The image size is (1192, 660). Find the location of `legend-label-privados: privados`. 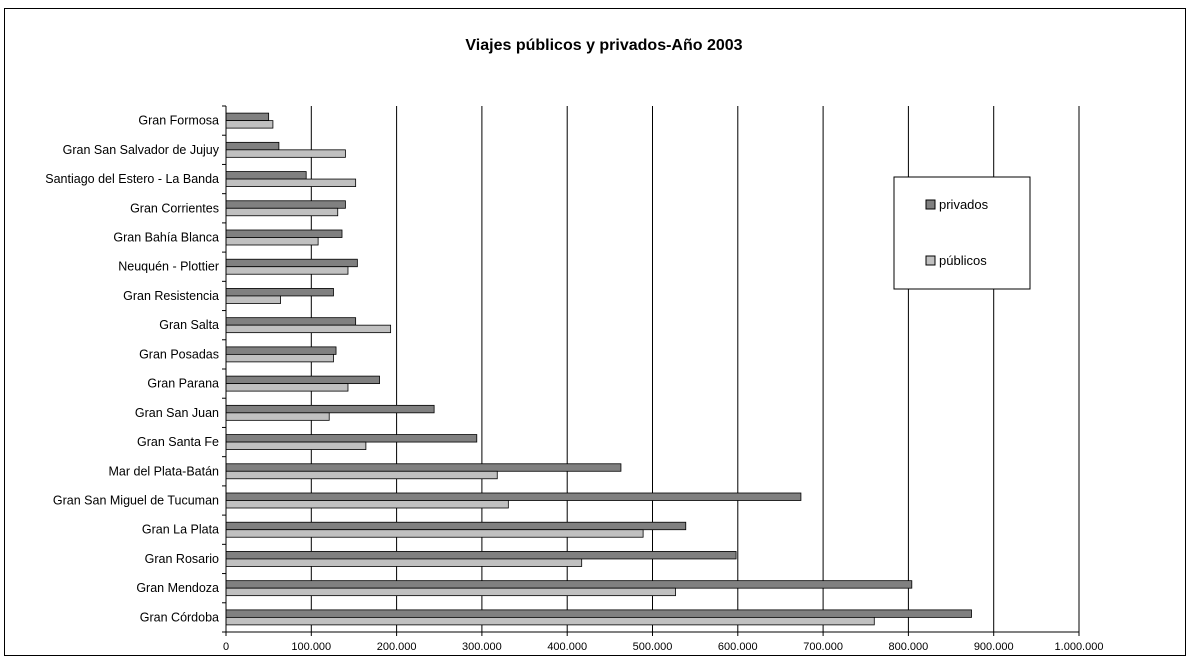

legend-label-privados: privados is located at coordinates (964, 204).